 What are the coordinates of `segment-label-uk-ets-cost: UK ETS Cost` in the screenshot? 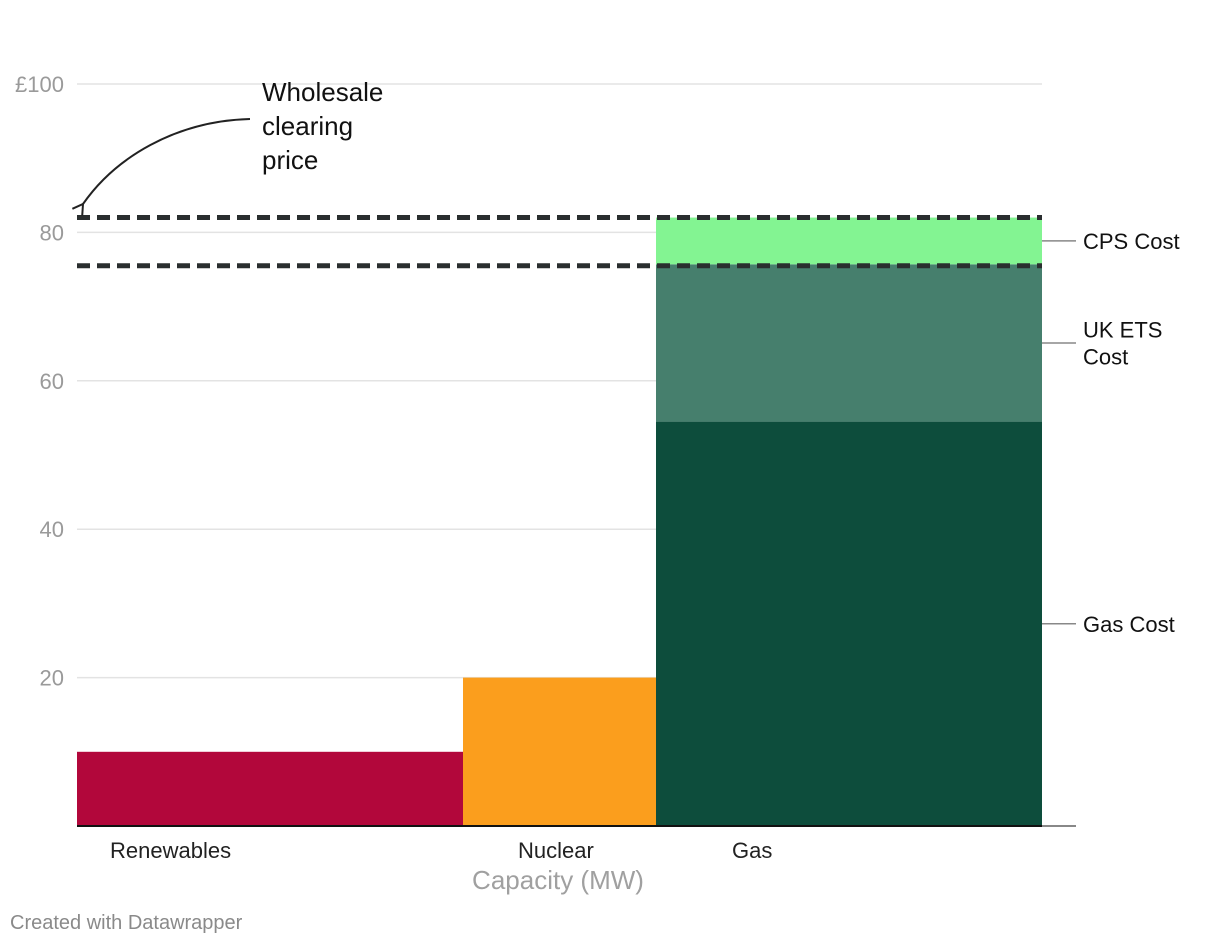 It's located at (1122, 343).